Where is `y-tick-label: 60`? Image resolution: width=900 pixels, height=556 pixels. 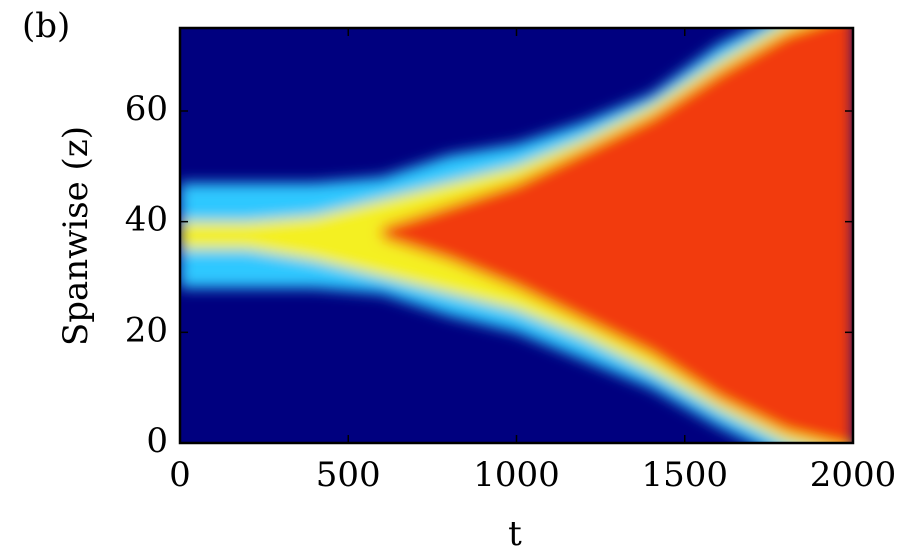 y-tick-label: 60 is located at coordinates (146, 109).